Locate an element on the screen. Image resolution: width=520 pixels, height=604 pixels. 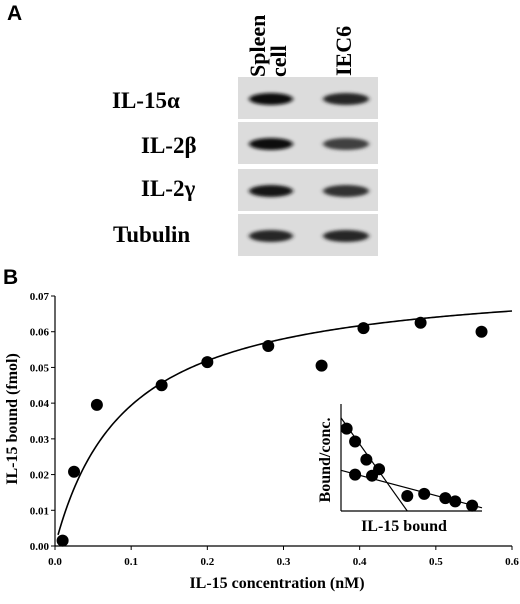
y-tick-label: 0.07 is located at coordinates (40, 297).